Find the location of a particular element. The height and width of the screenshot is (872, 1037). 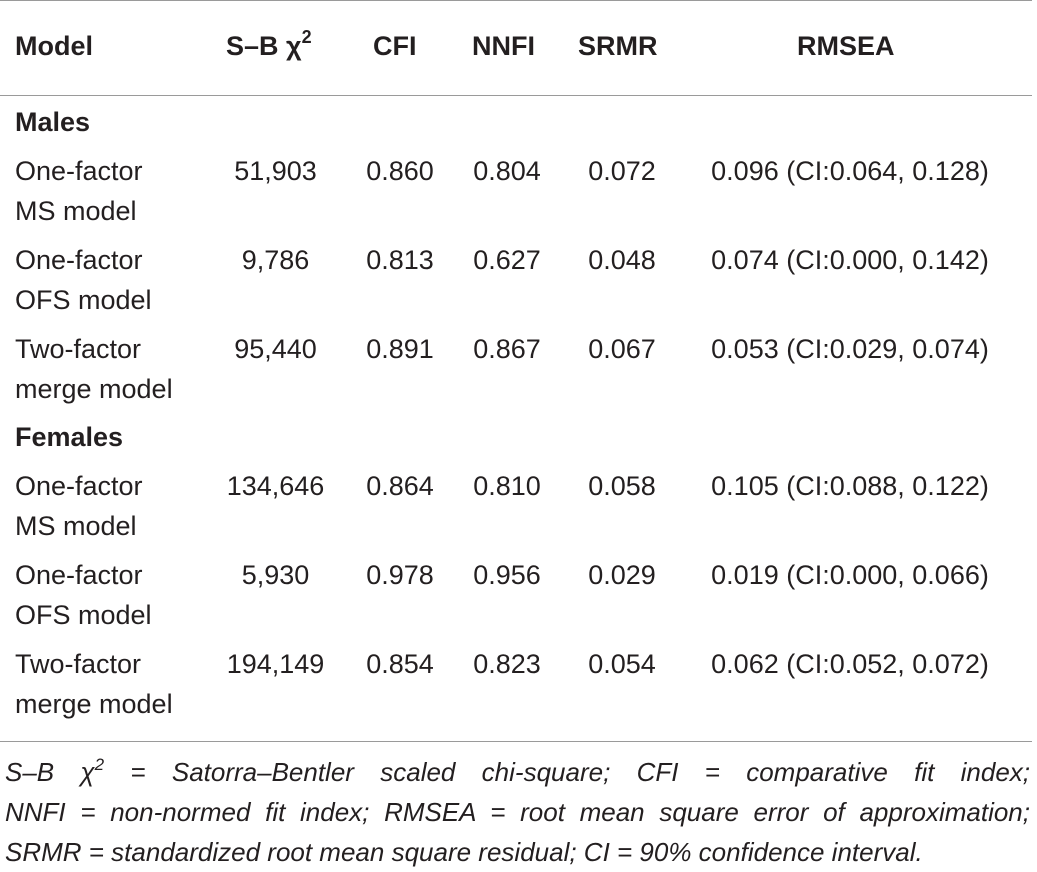

cell-rmsea: 0.096 (CI:0.064, 0.128) is located at coordinates (850, 171).